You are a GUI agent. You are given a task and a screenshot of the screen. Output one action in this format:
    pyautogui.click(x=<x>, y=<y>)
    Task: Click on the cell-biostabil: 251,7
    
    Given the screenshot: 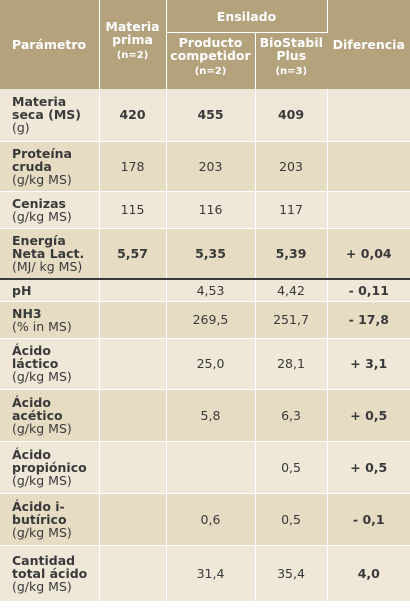 What is the action you would take?
    pyautogui.click(x=291, y=320)
    